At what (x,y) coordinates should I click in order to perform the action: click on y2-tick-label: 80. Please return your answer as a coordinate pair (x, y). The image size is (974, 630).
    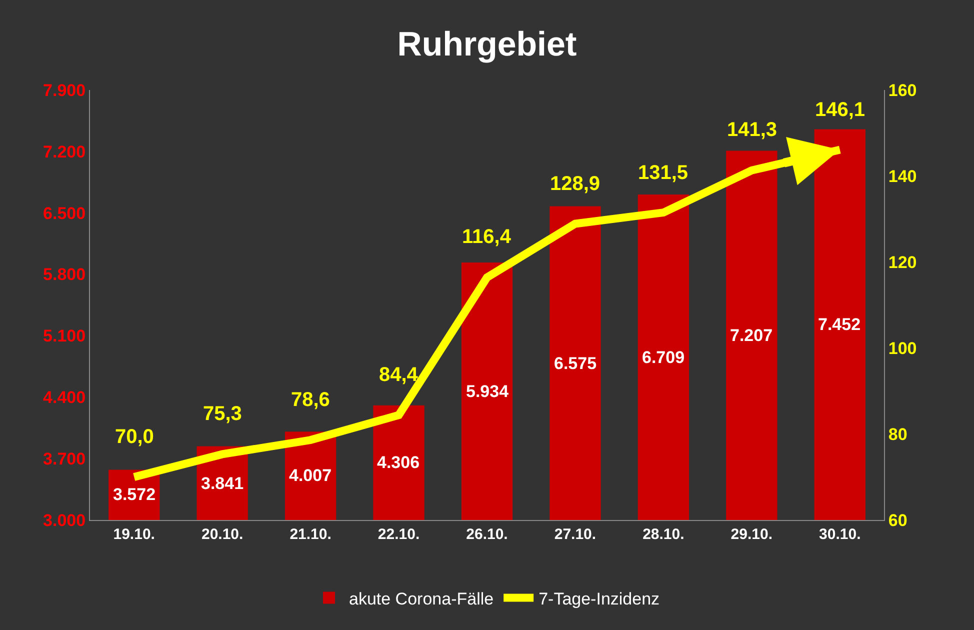
    Looking at the image, I should click on (898, 434).